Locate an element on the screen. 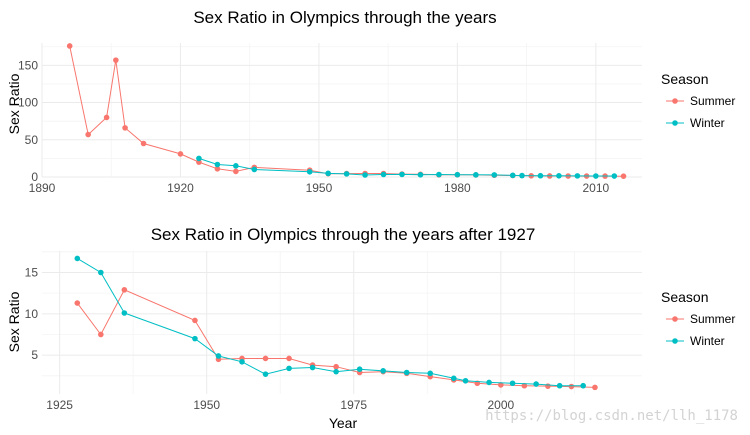 The width and height of the screenshot is (750, 435). y-tick-label: 100 is located at coordinates (28, 103).